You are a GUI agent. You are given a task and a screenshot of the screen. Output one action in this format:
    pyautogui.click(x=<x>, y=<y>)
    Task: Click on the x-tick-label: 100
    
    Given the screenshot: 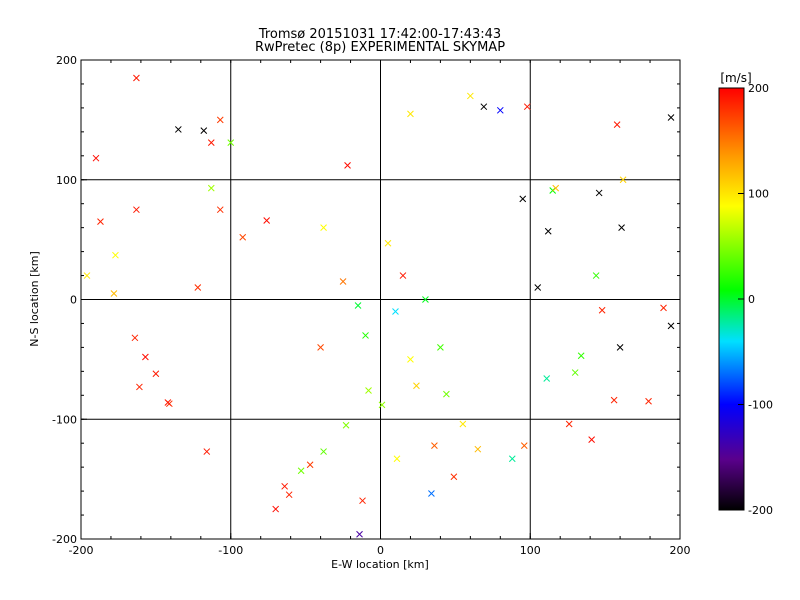 What is the action you would take?
    pyautogui.click(x=530, y=550)
    